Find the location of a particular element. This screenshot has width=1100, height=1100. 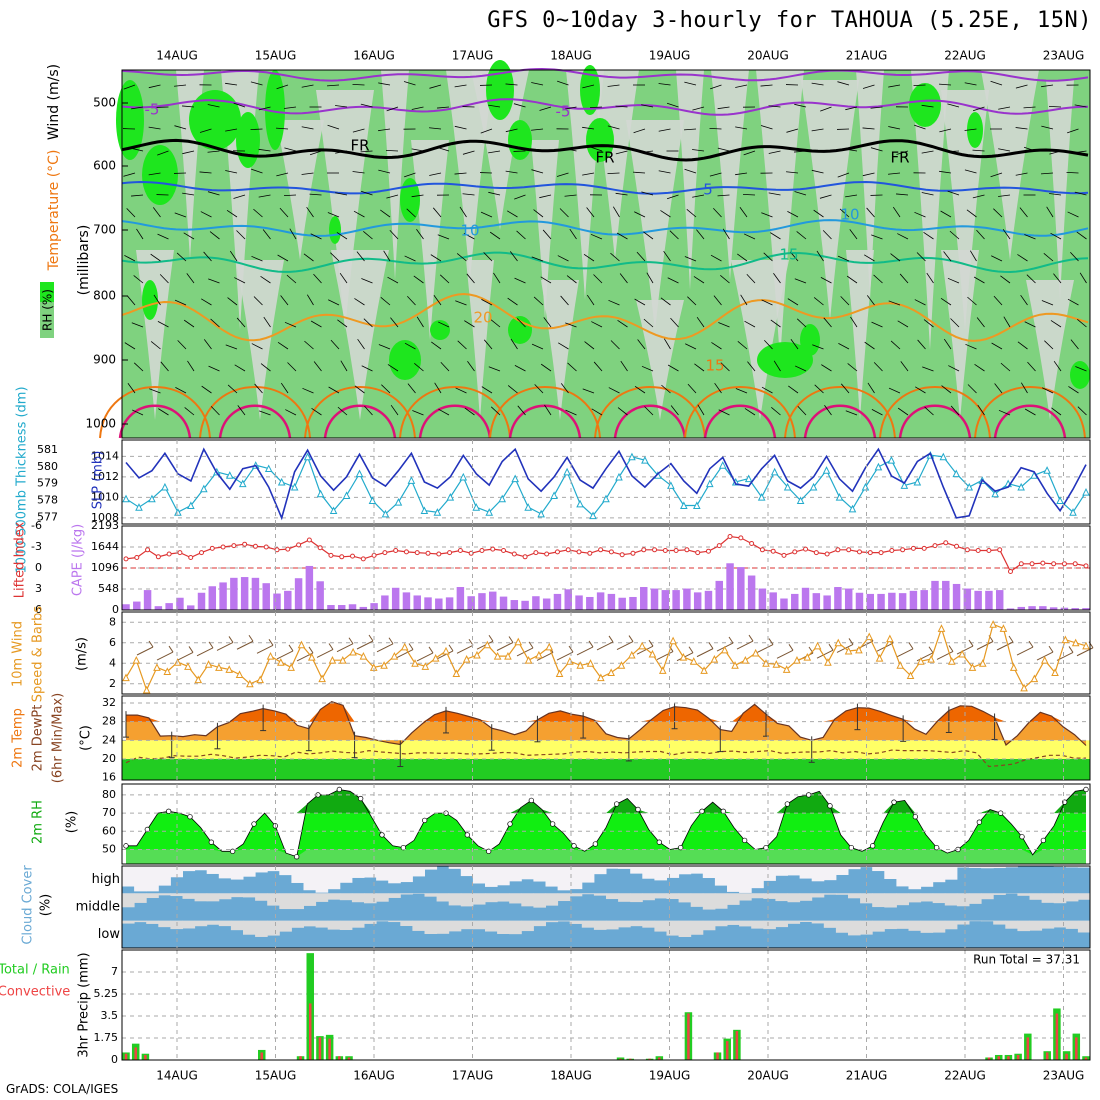

thickness-tick-label: 581 is located at coordinates (47, 449).